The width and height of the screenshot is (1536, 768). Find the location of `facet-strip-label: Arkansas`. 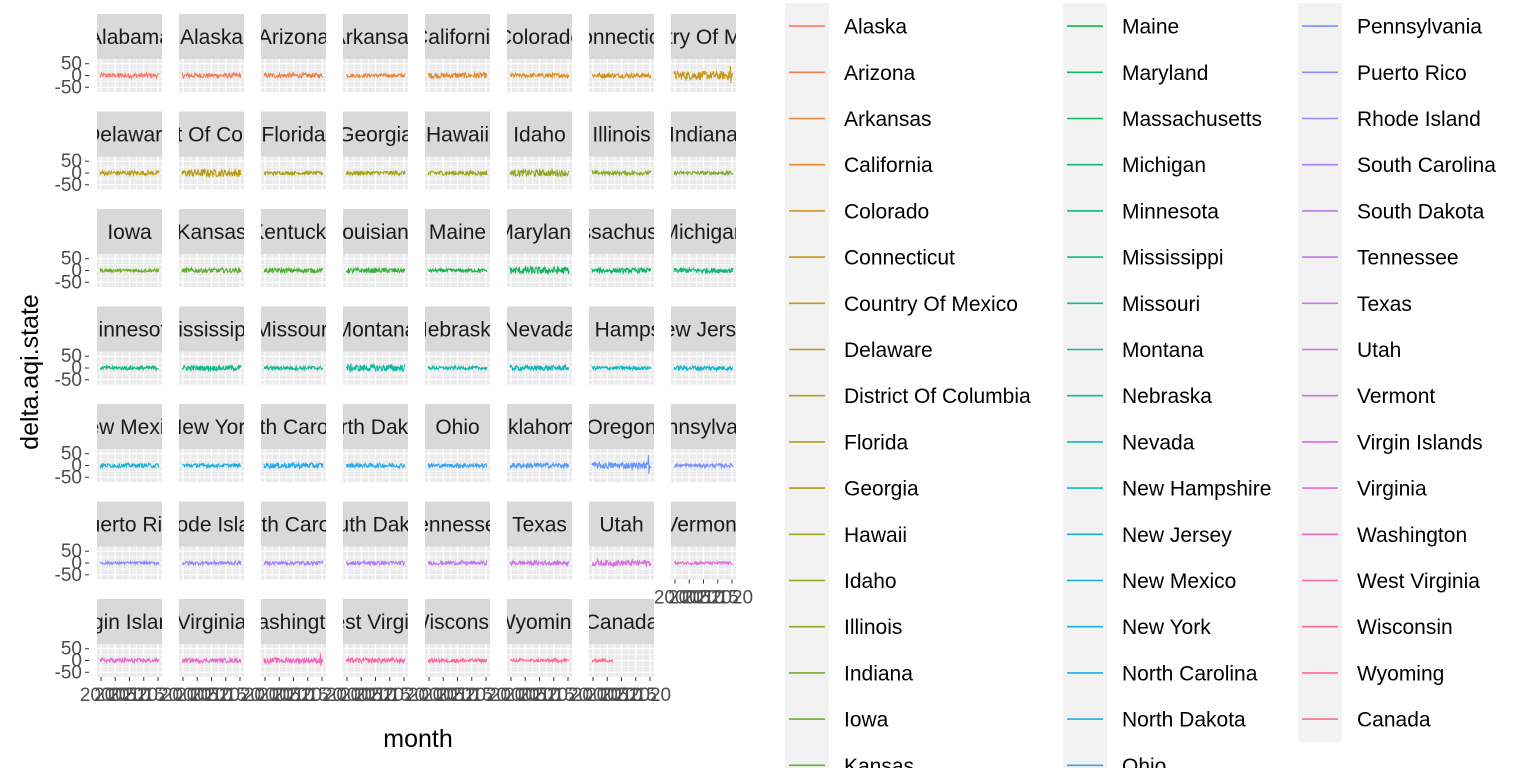

facet-strip-label: Arkansas is located at coordinates (376, 37).